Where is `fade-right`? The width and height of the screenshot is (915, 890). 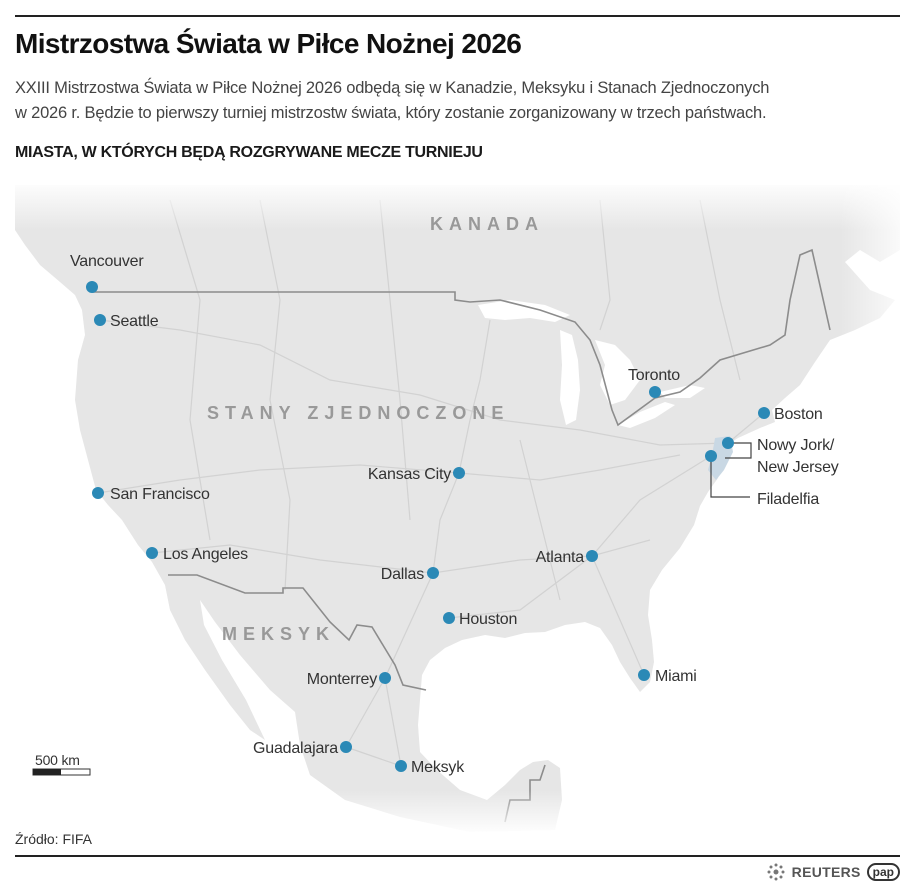
fade-right is located at coordinates (877, 510).